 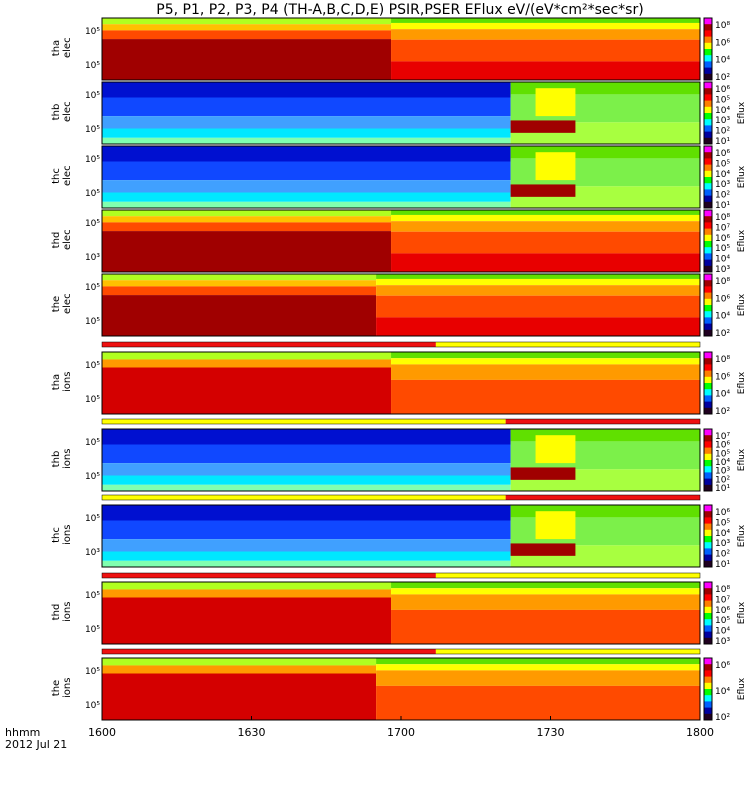 What do you see at coordinates (23, 732) in the screenshot?
I see `x-axis-unit-label: hhmm` at bounding box center [23, 732].